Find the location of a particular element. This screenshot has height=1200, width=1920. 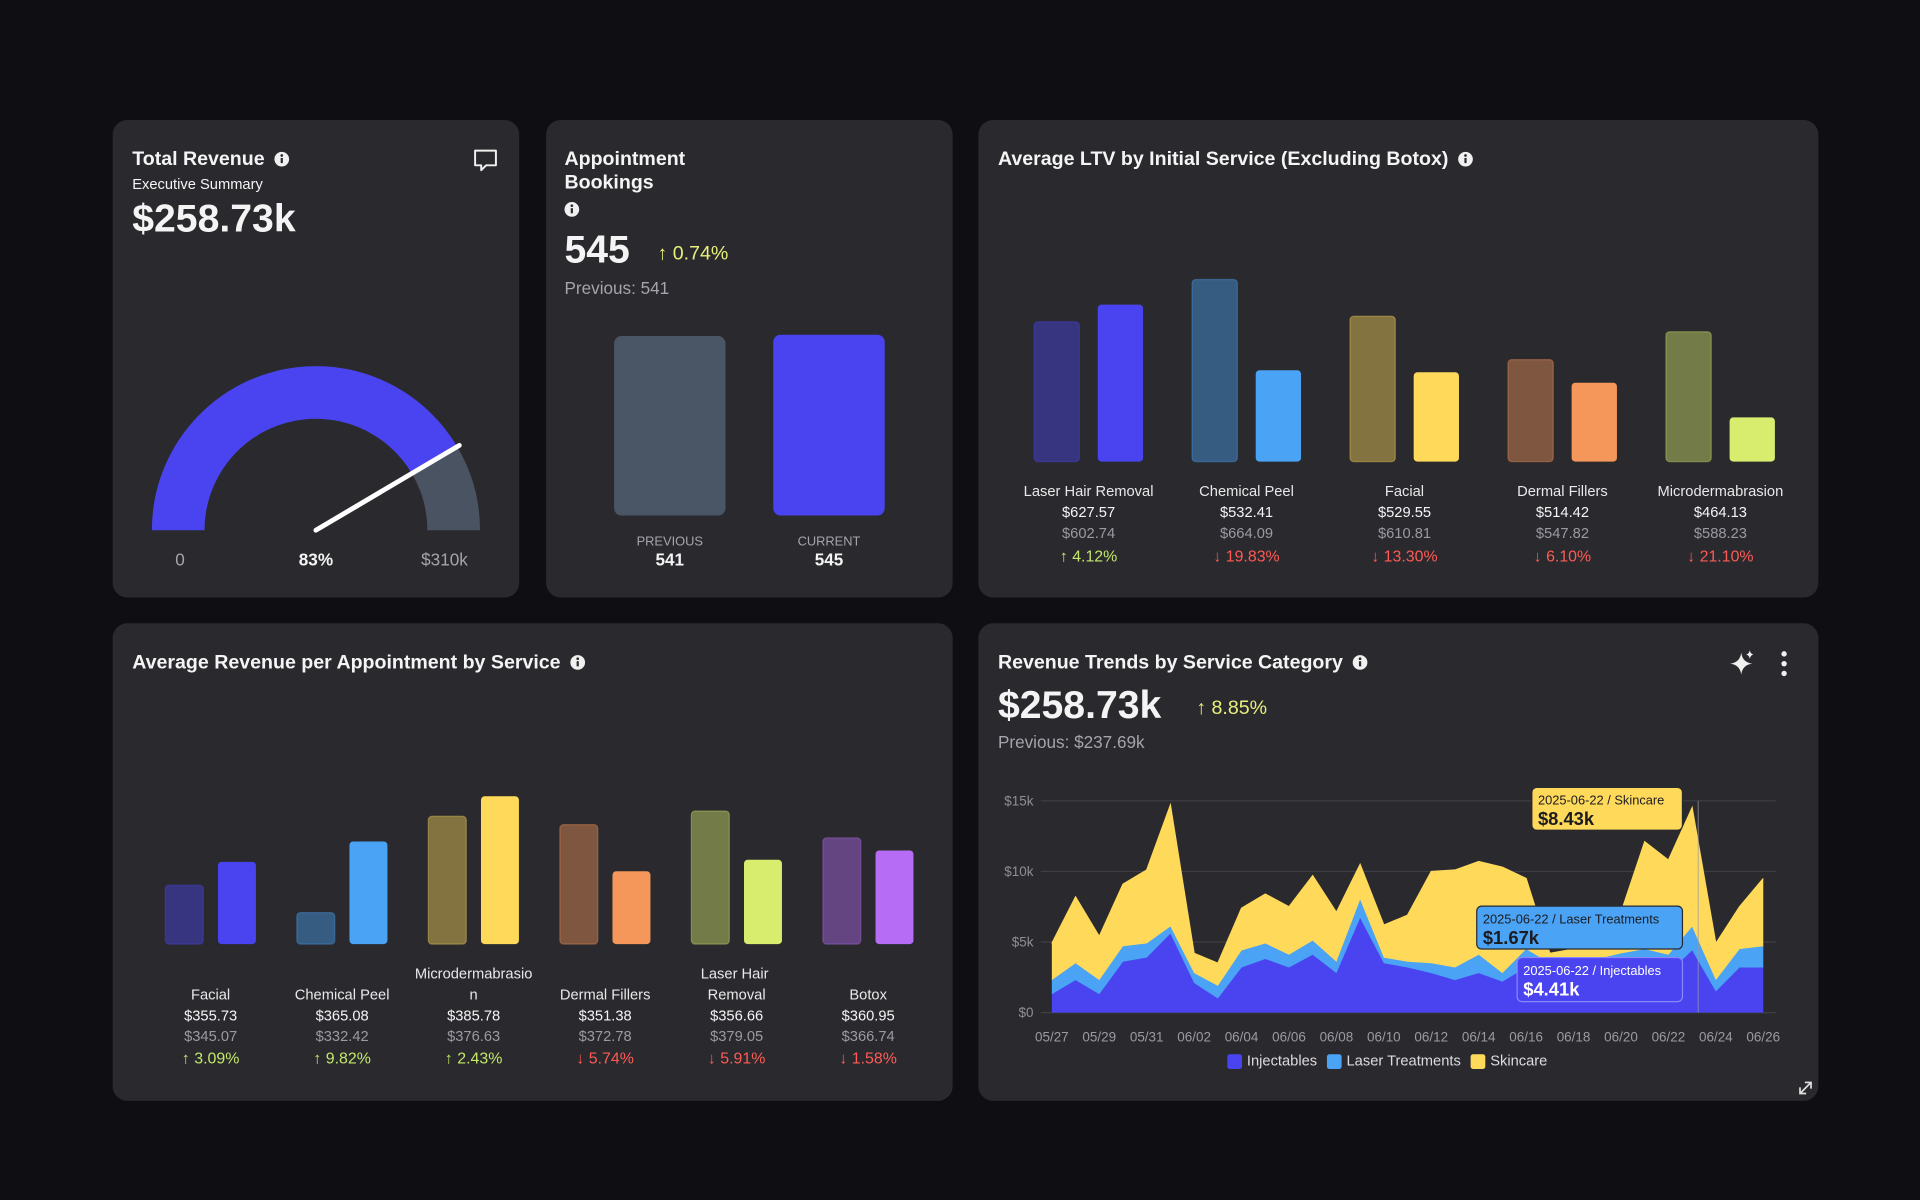

x-tick-label: CURRENT is located at coordinates (829, 541).